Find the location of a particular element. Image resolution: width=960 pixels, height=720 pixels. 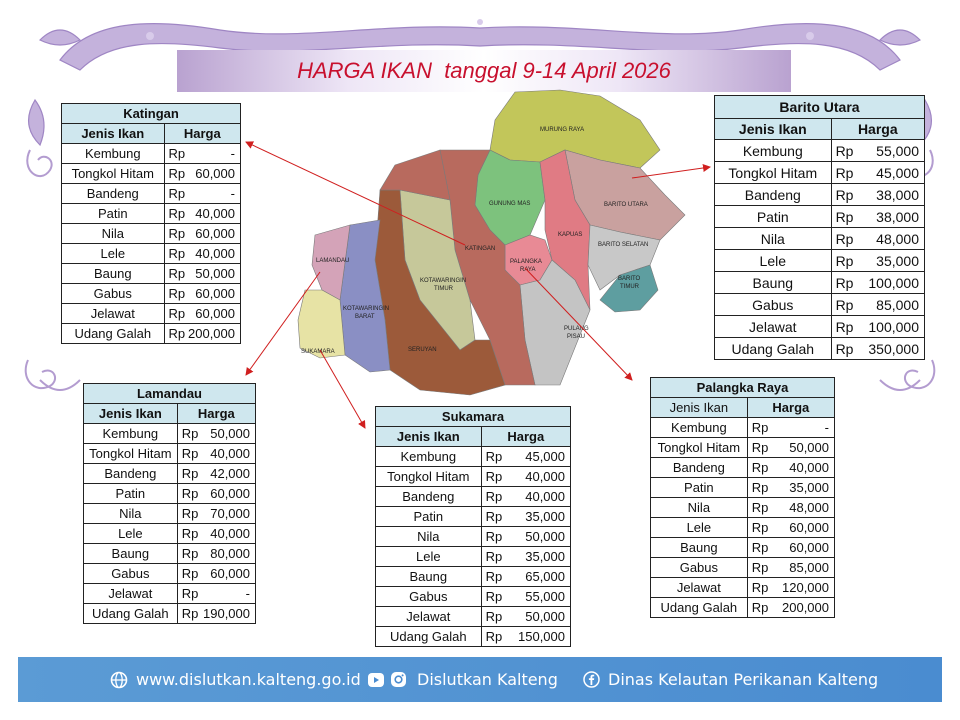

table-row: Bandeng Rp - is located at coordinates (151, 193).